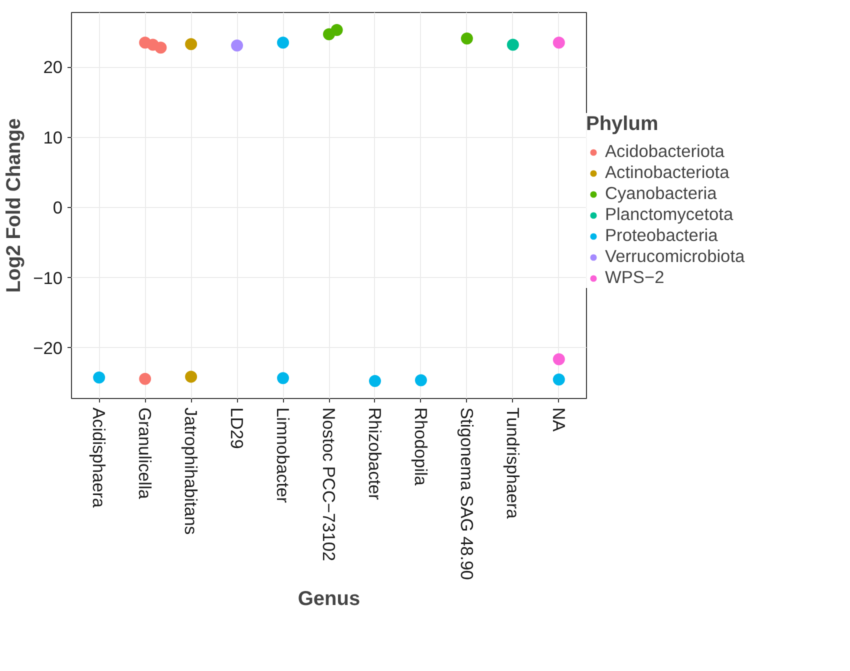  Describe the element at coordinates (623, 124) in the screenshot. I see `legend-title: Phylum` at that location.